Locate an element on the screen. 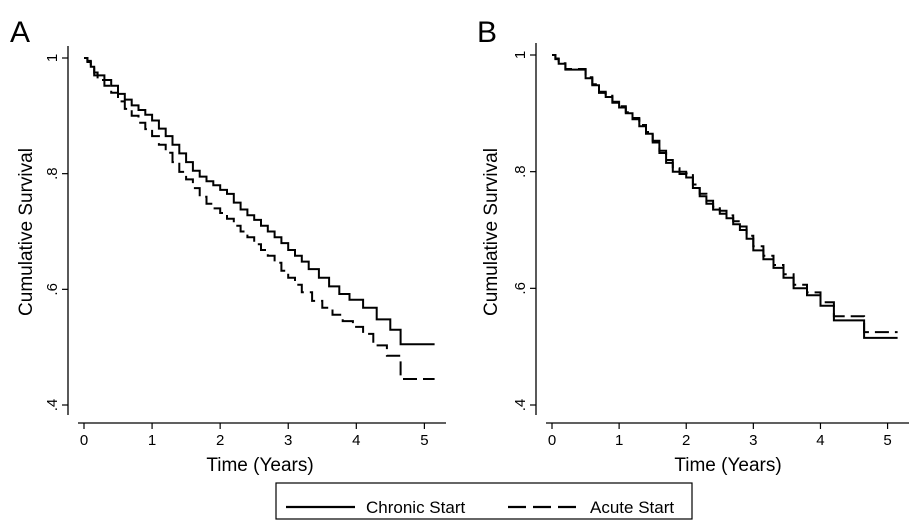 The width and height of the screenshot is (909, 521). legend-box is located at coordinates (484, 501).